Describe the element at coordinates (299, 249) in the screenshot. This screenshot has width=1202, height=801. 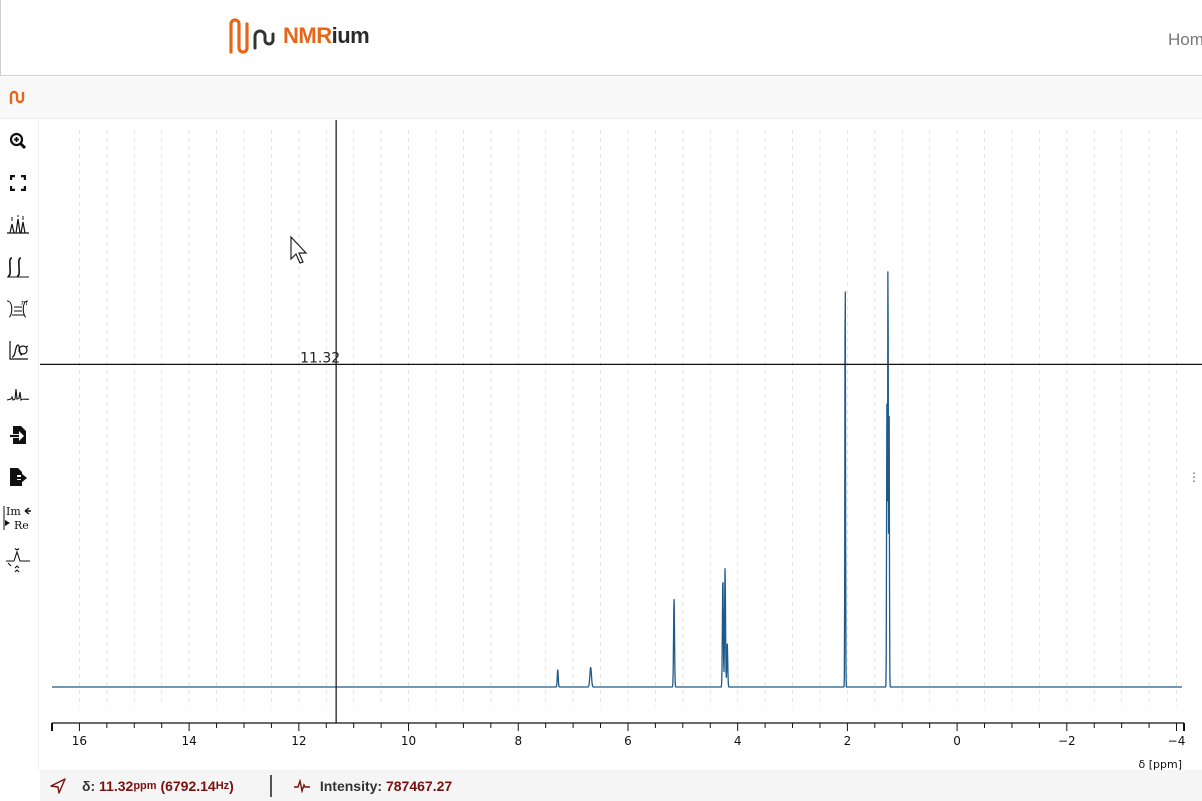
I see `mouse-cursor-icon` at that location.